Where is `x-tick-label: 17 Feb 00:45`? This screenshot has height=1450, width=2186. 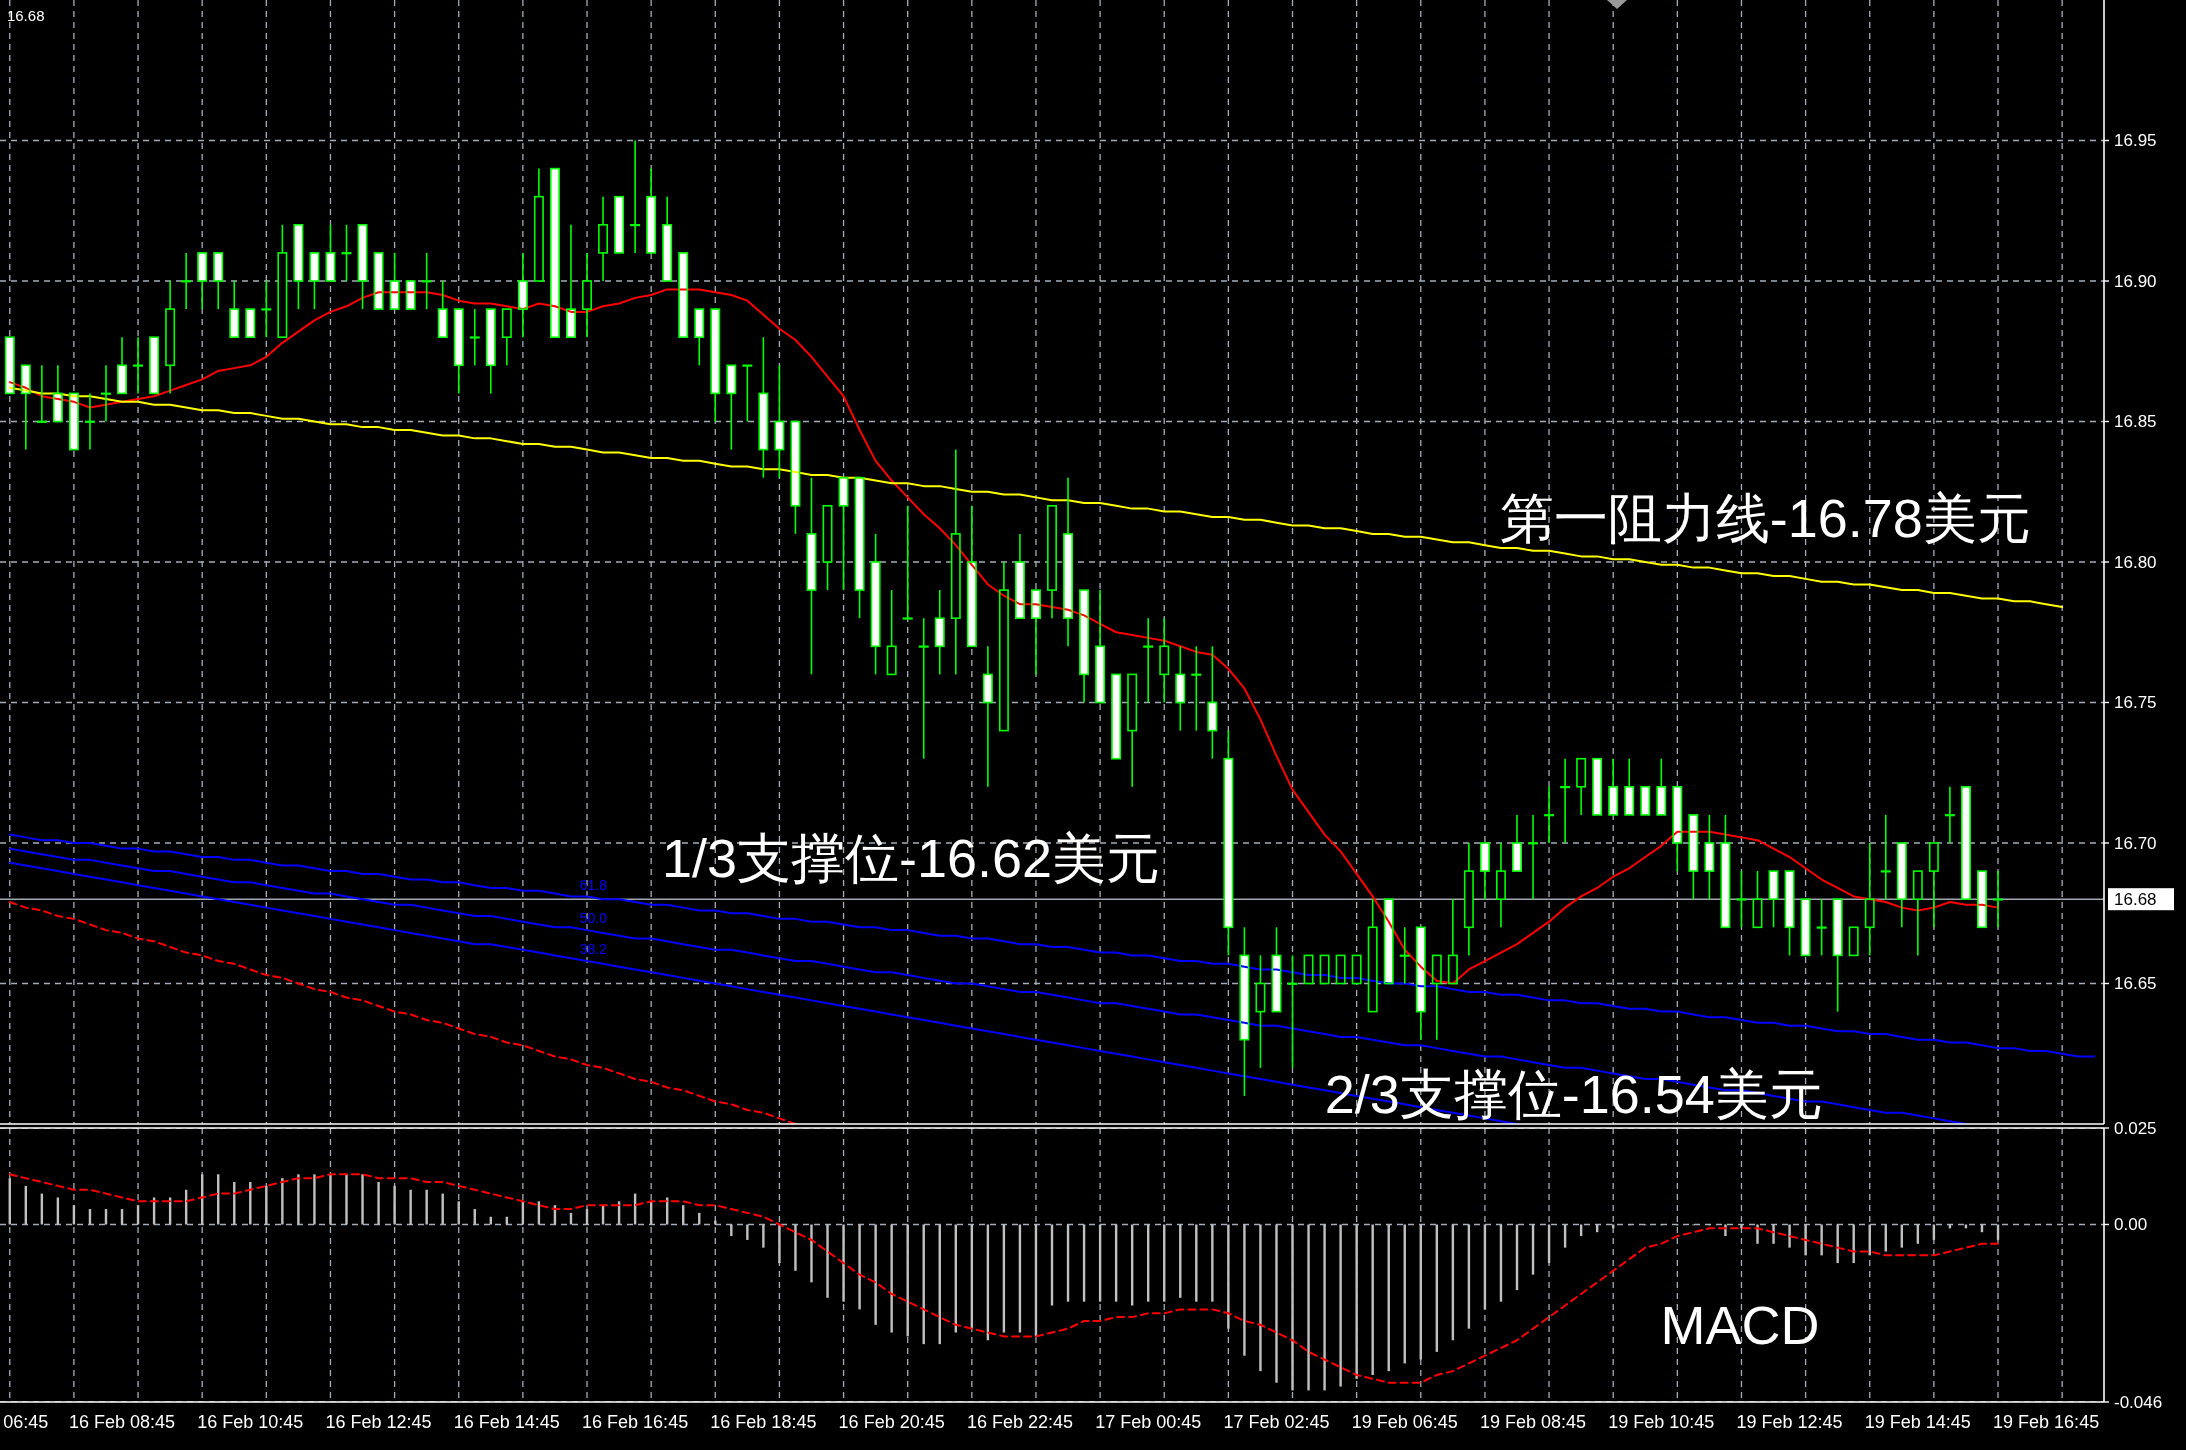
x-tick-label: 17 Feb 00:45 is located at coordinates (1148, 1422).